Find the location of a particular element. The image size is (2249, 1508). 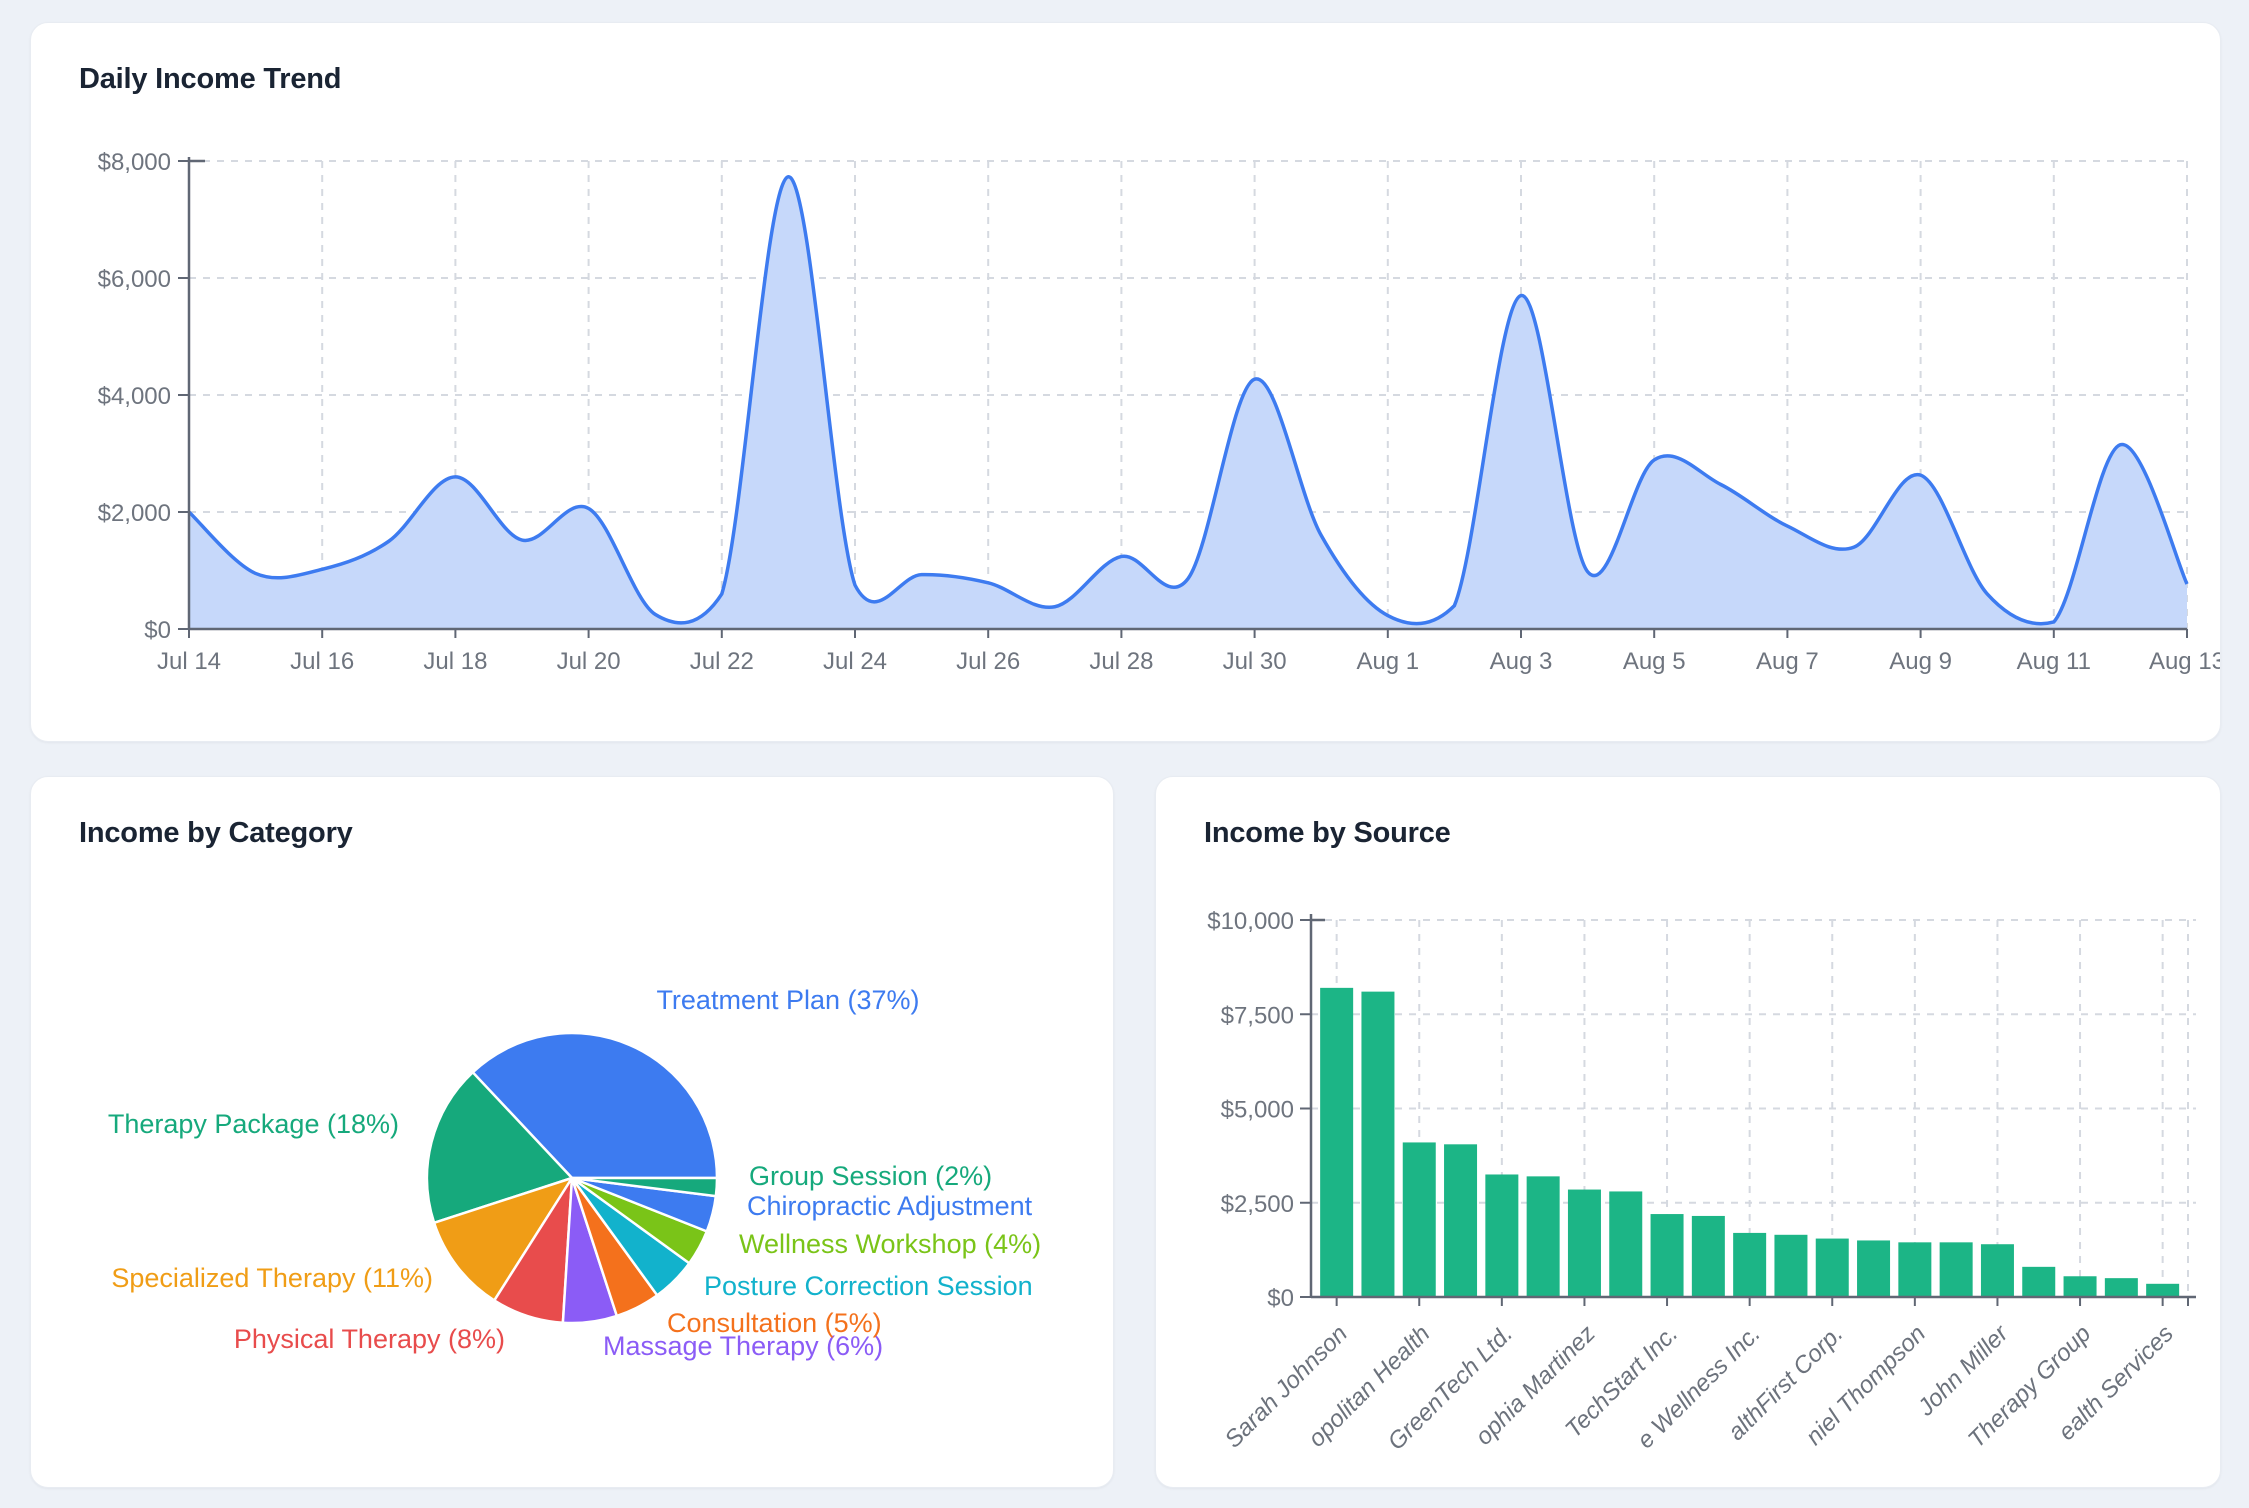

svg-text: Jul 30 is located at coordinates (1255, 661).